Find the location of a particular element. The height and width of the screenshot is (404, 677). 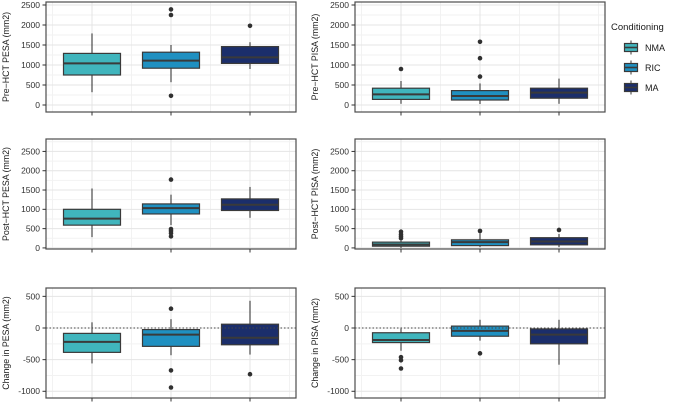

legend: Conditioning NMA RIC is located at coordinates (644, 61).